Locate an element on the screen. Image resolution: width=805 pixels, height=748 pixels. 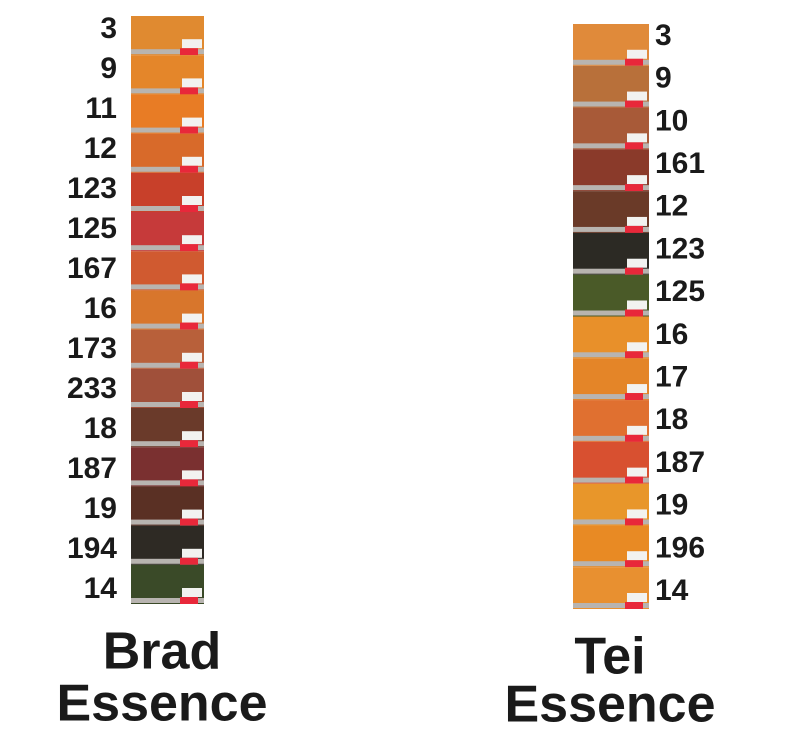
swatch-label: 173 is located at coordinates (92, 348).